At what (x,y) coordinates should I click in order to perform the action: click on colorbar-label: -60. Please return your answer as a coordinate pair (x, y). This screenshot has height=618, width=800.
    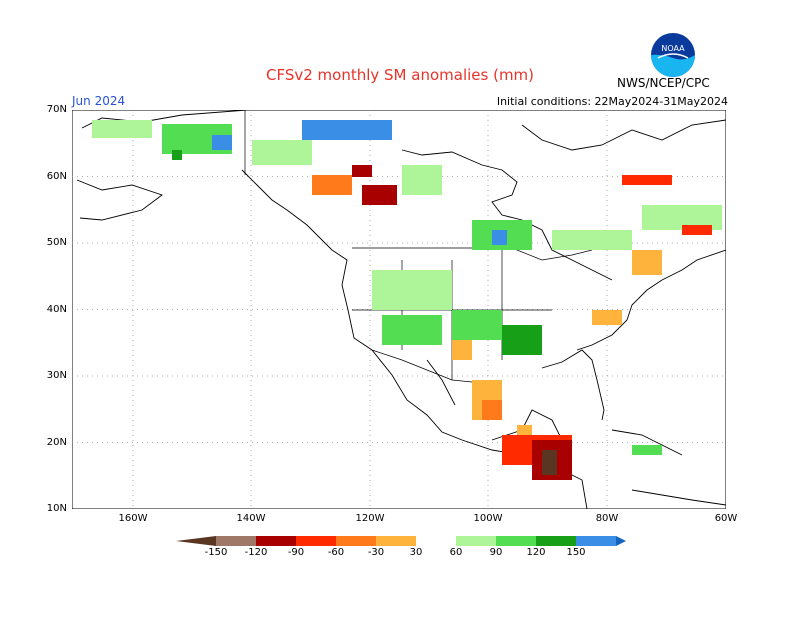
    Looking at the image, I should click on (336, 552).